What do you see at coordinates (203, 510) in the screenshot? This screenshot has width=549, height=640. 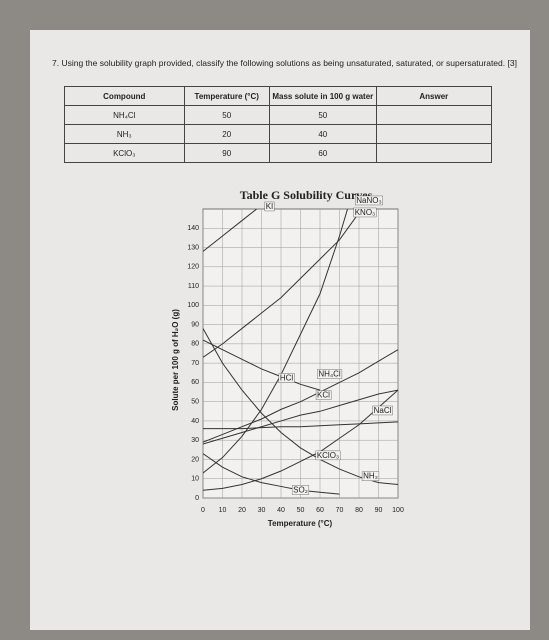 I see `x-tick-label: 0` at bounding box center [203, 510].